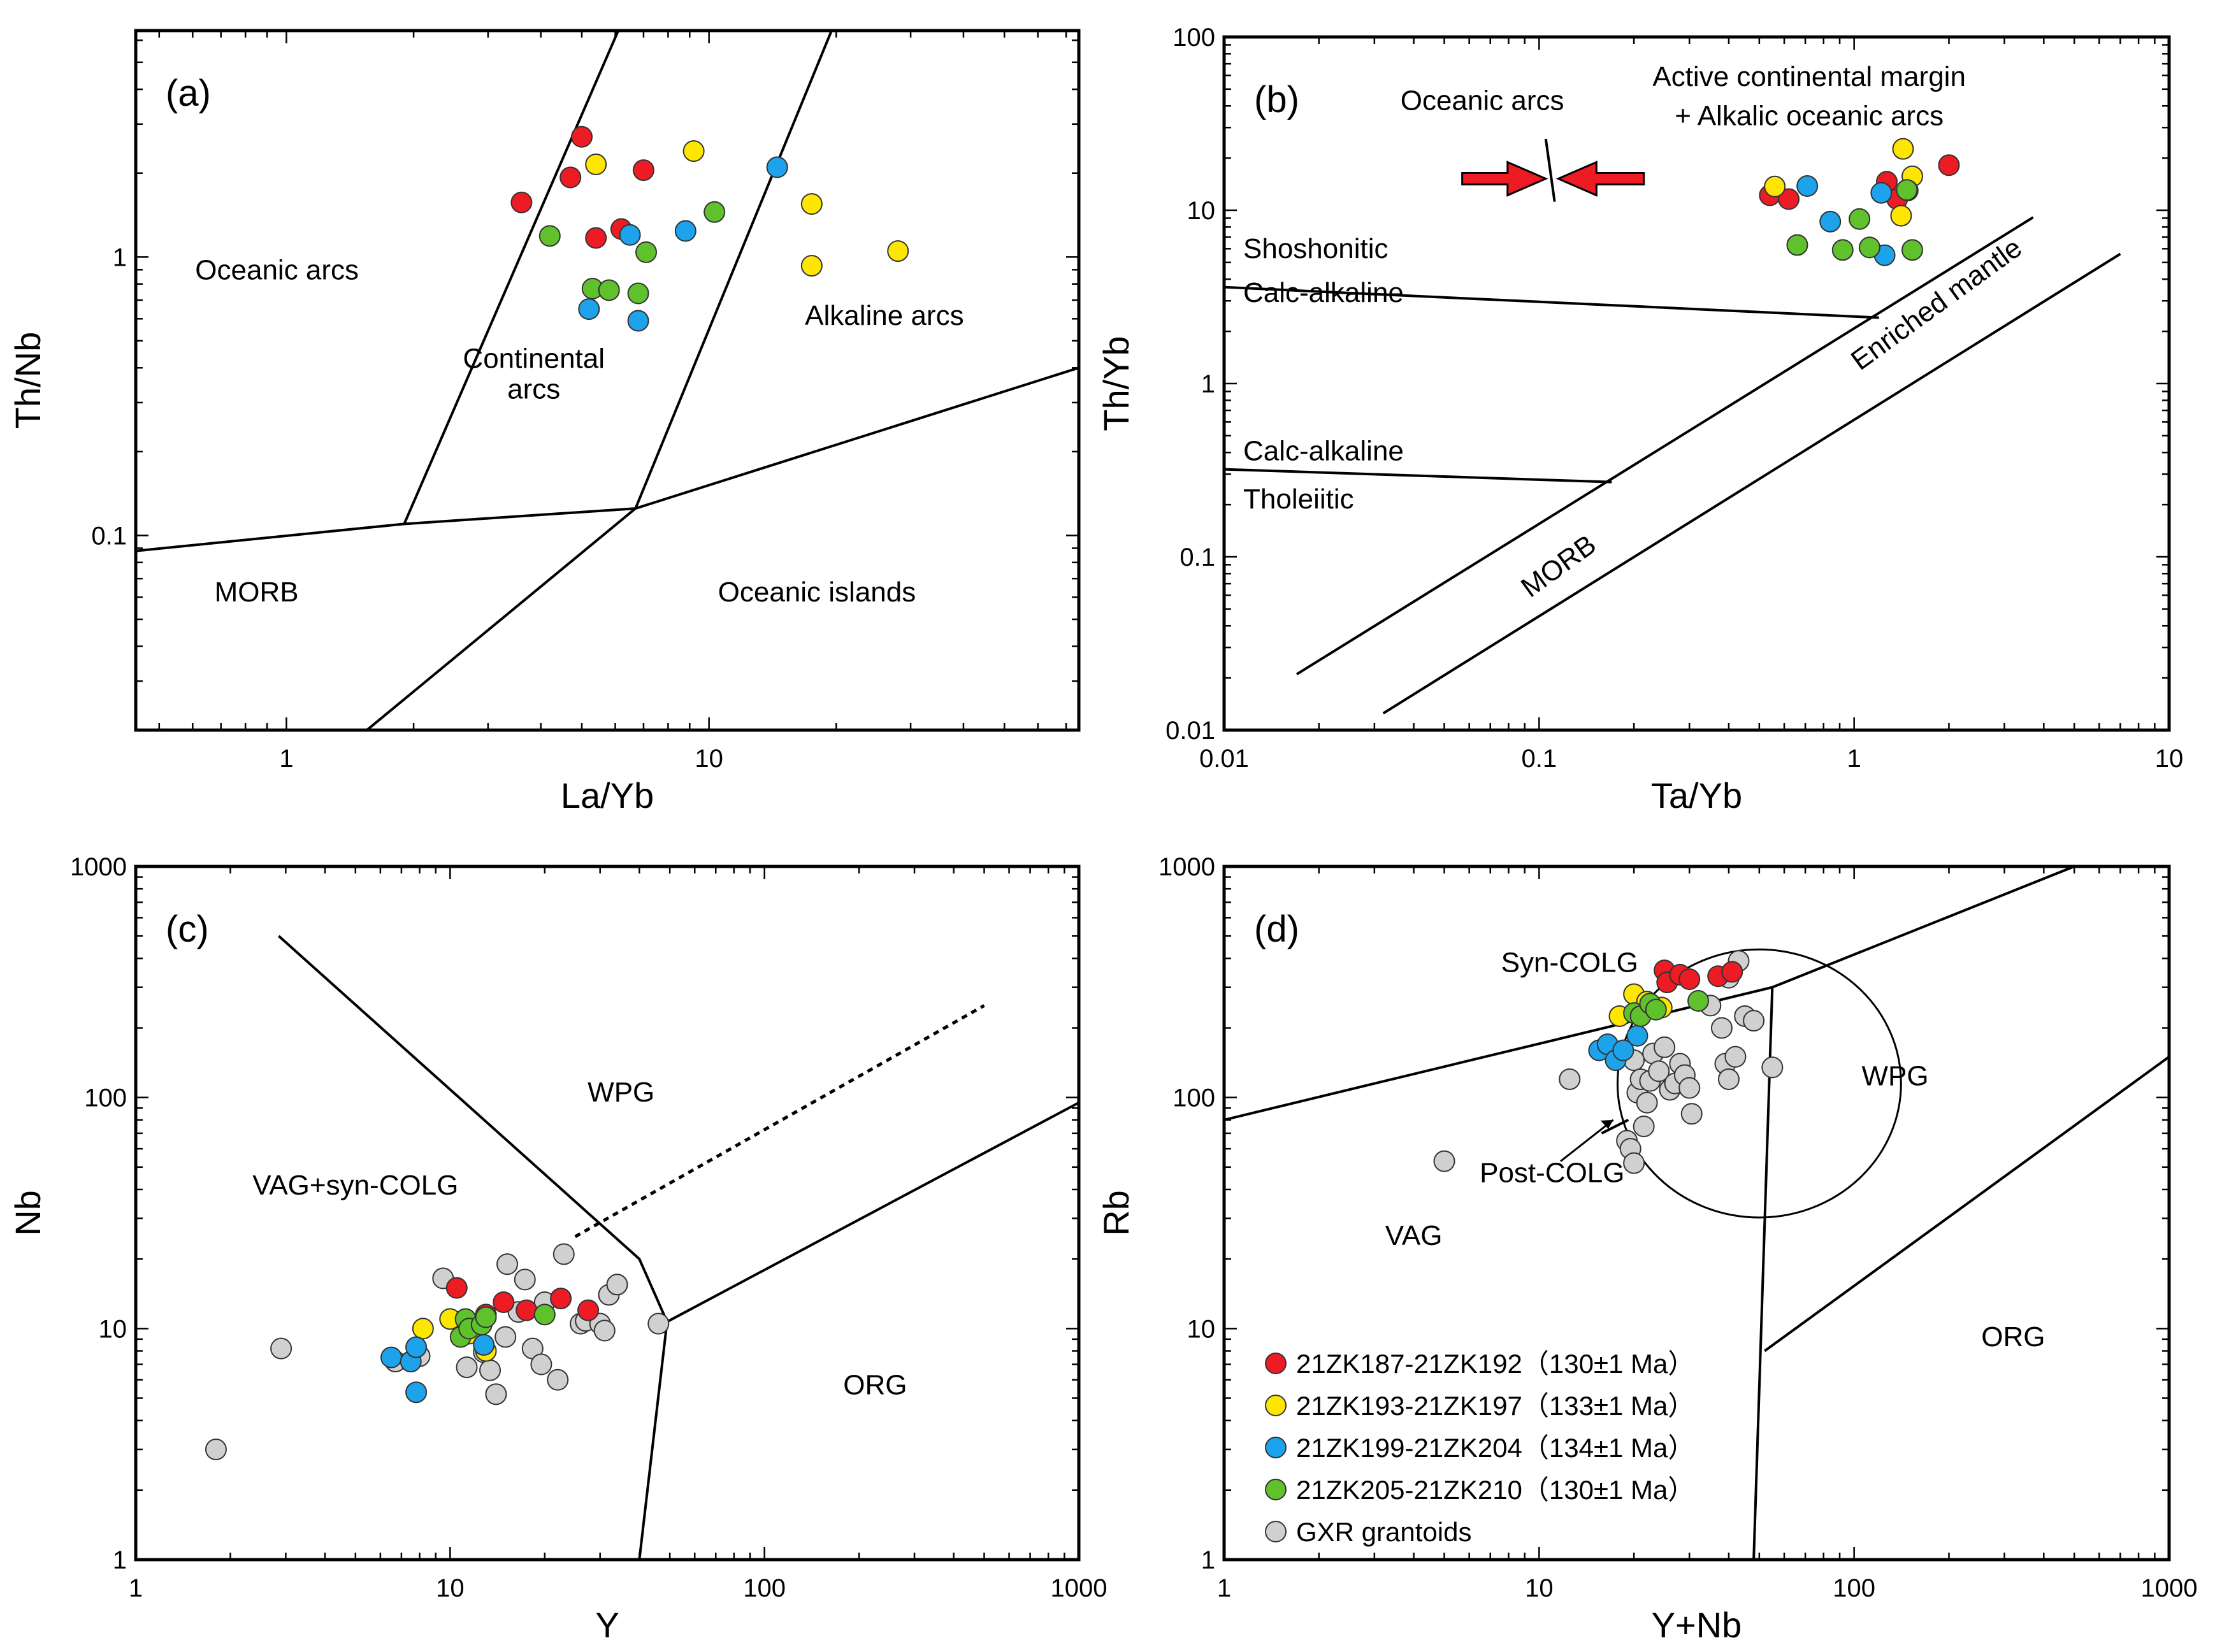 This screenshot has height=1652, width=2222. What do you see at coordinates (1276, 1489) in the screenshot?
I see `legend-marker-green` at bounding box center [1276, 1489].